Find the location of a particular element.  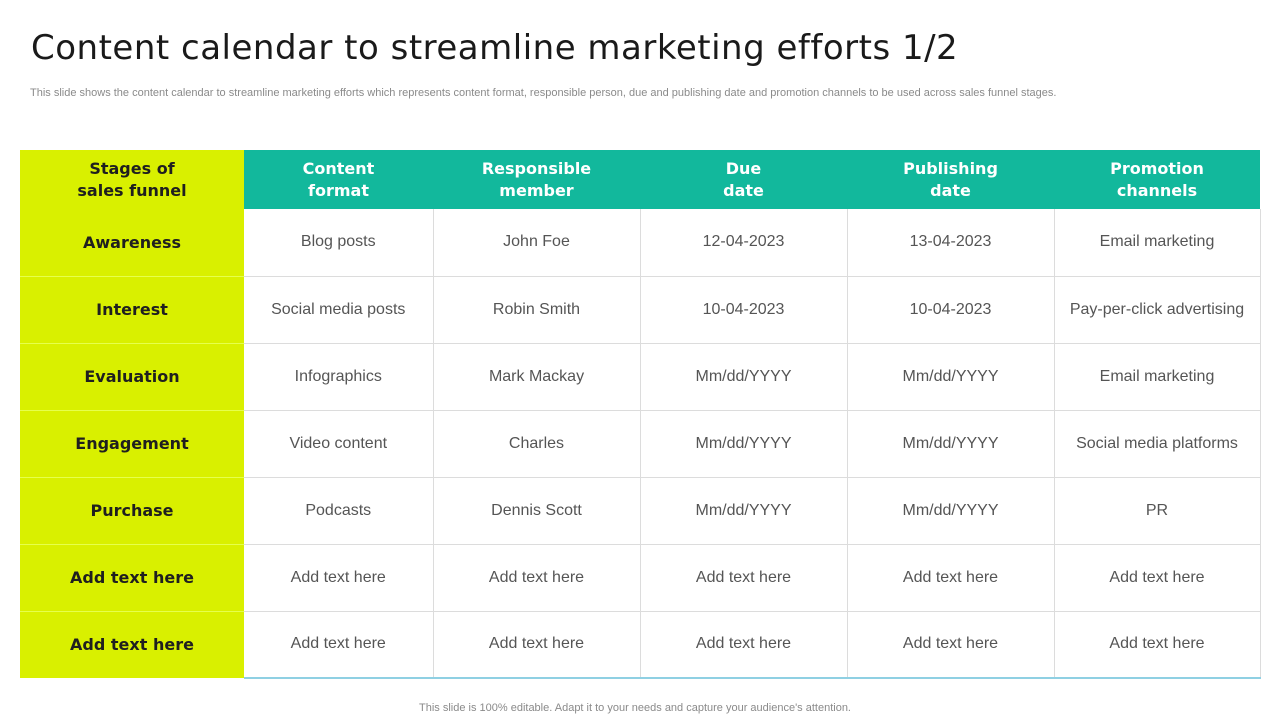

content-format-cell: Infographics is located at coordinates (339, 377).